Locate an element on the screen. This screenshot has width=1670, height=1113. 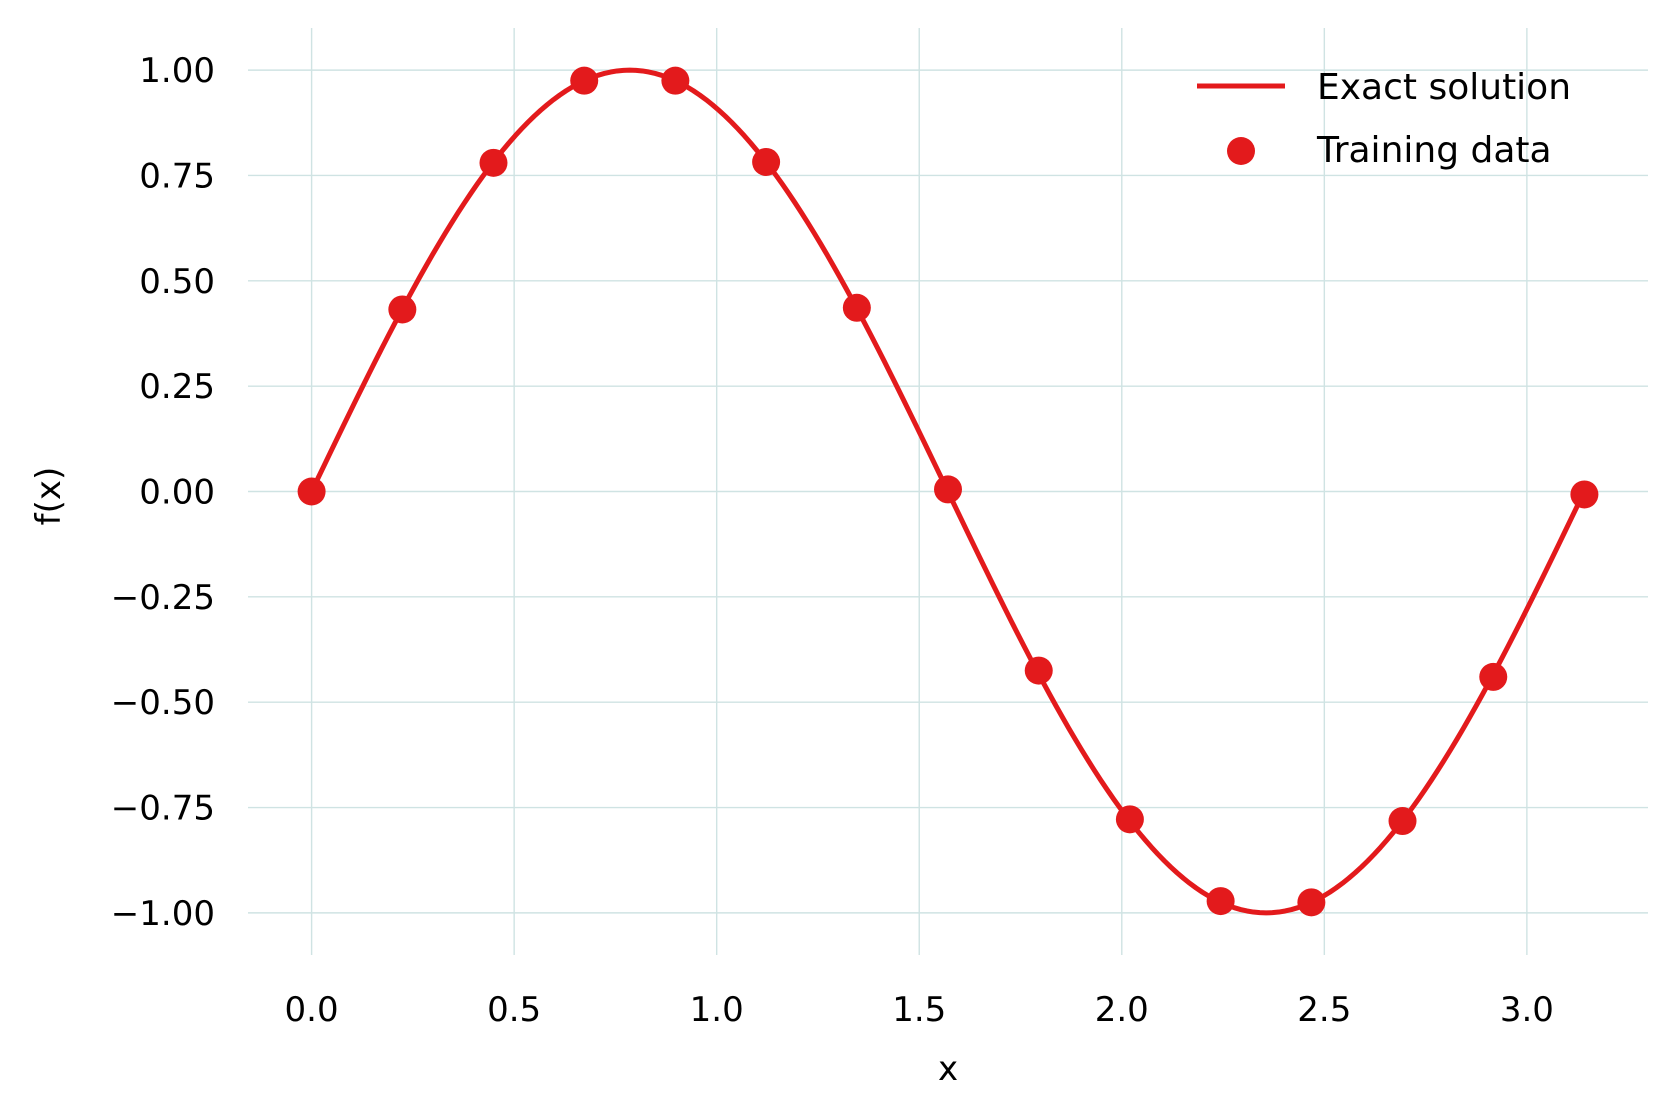
y-tick-label: −0.75 is located at coordinates (163, 809).